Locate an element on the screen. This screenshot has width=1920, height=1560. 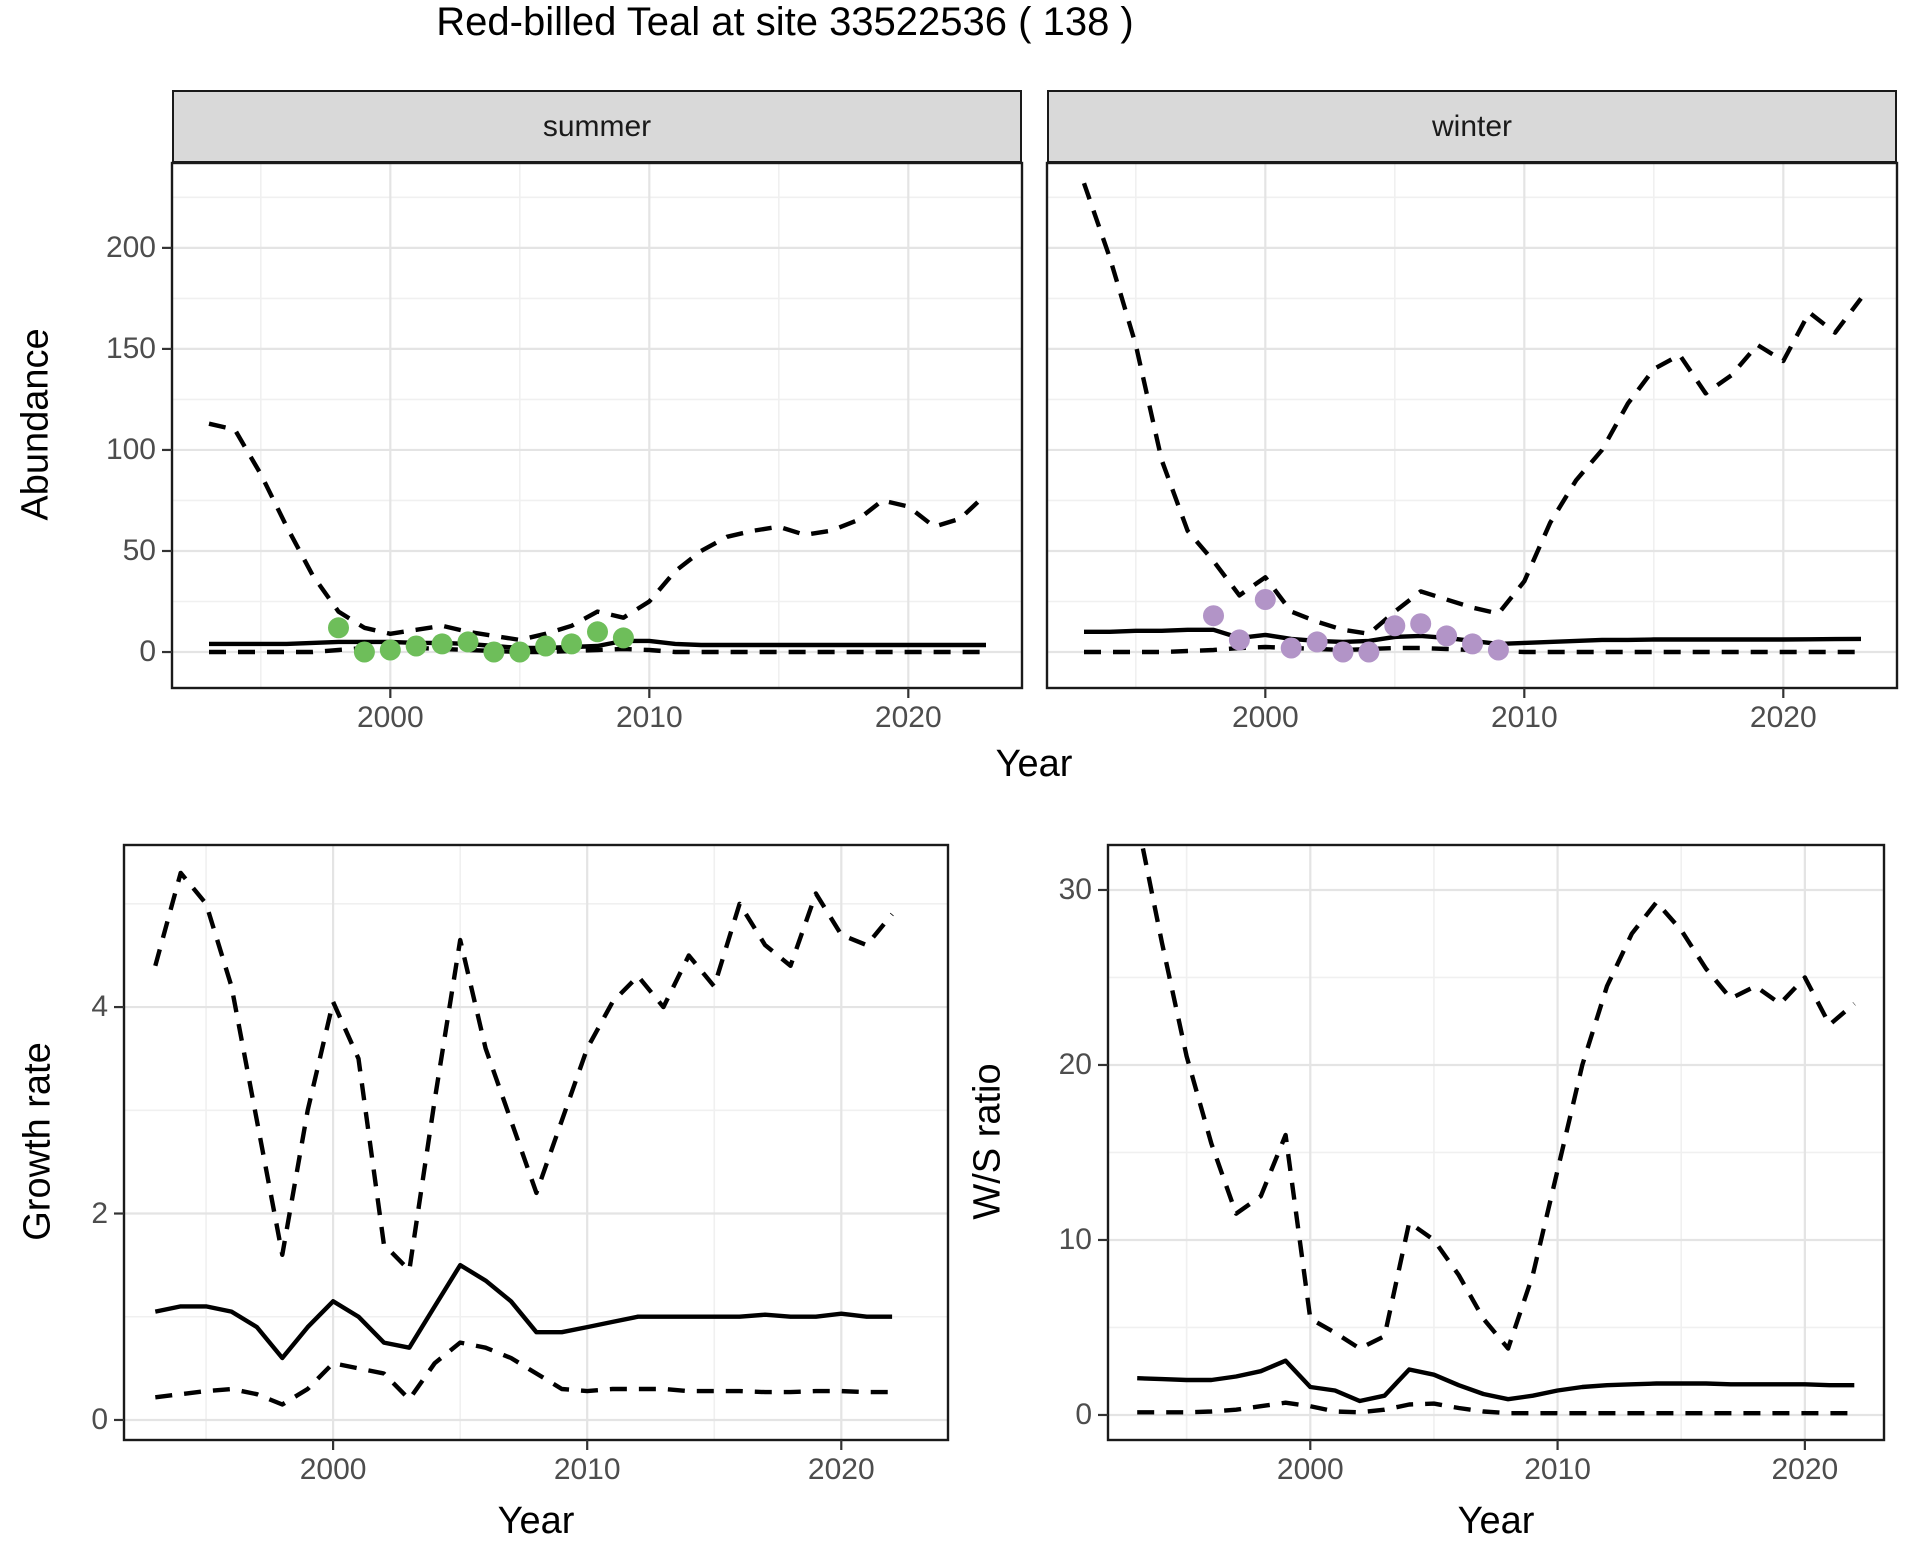
x-tick-label-growth-rate: 2010 is located at coordinates (587, 1469).